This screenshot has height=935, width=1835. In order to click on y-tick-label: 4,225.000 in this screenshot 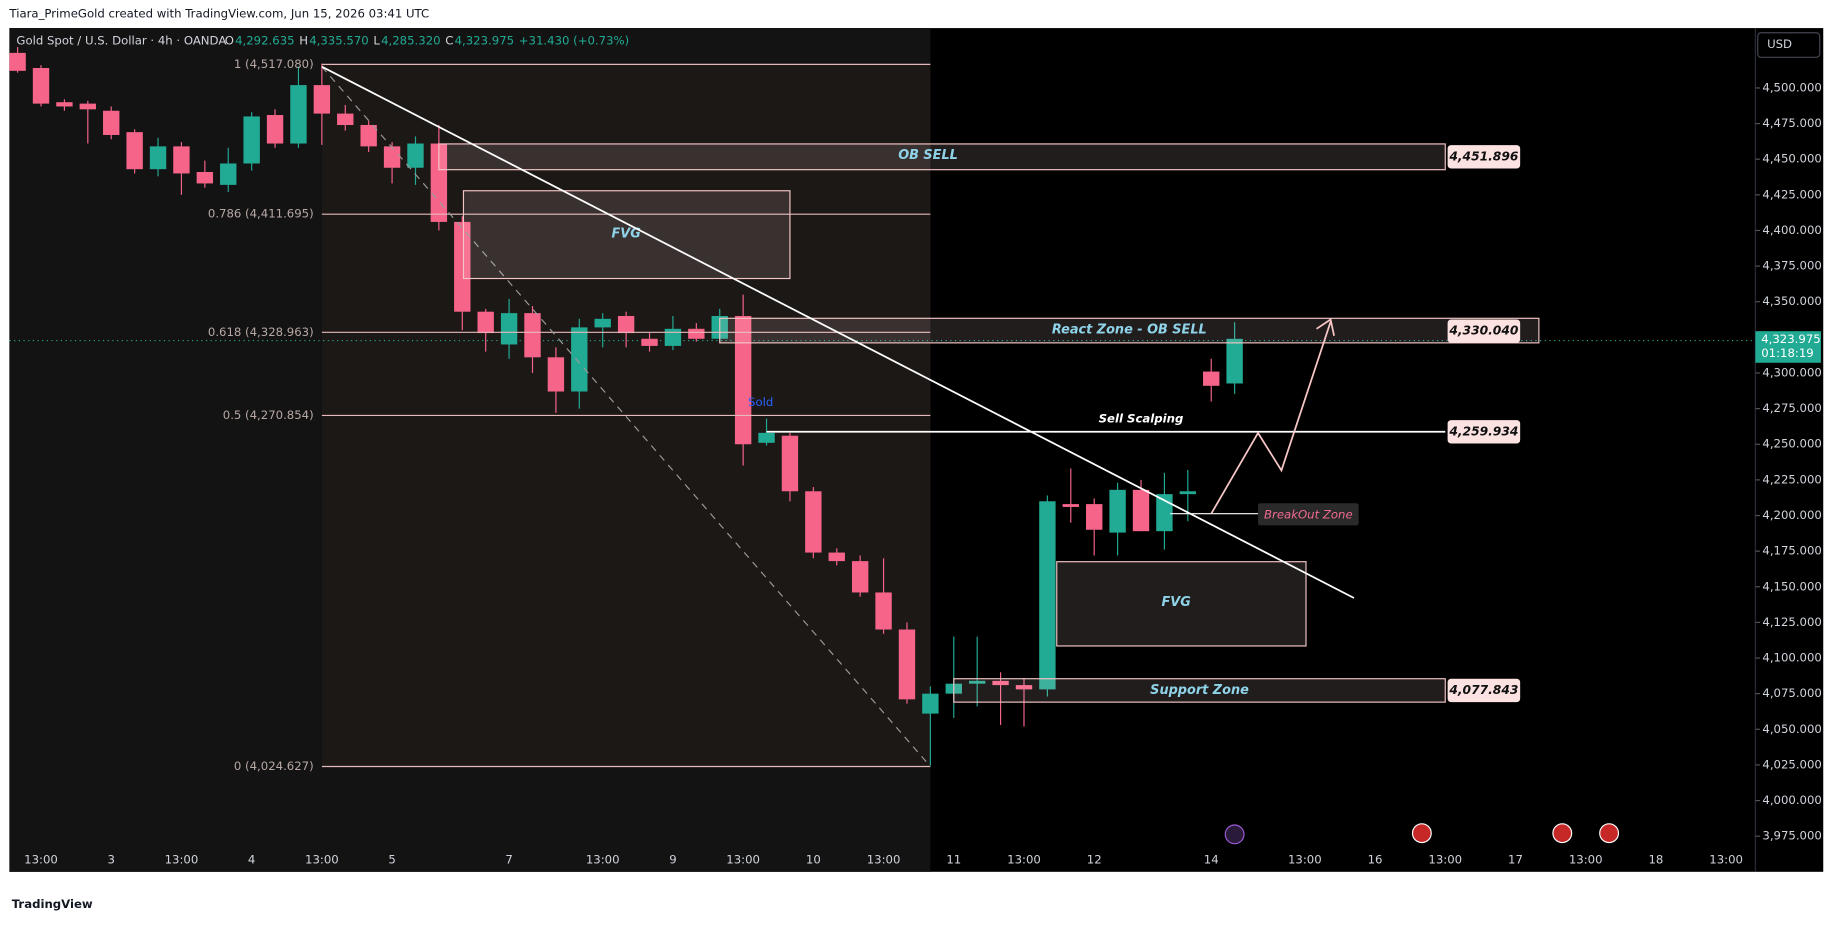, I will do `click(1791, 479)`.